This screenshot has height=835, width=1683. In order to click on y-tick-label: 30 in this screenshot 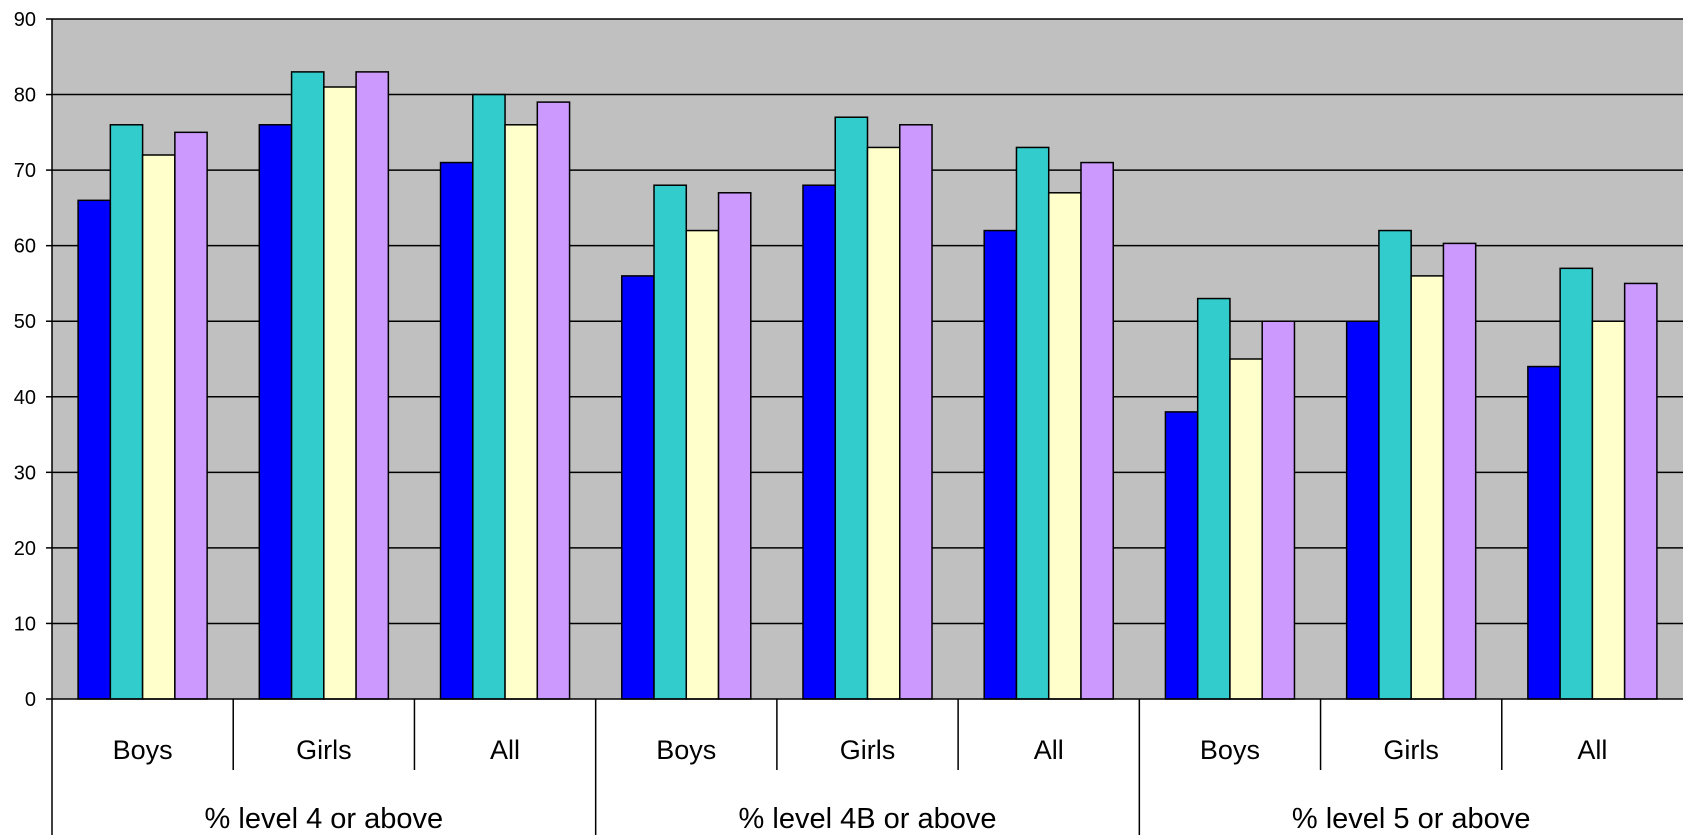, I will do `click(25, 473)`.